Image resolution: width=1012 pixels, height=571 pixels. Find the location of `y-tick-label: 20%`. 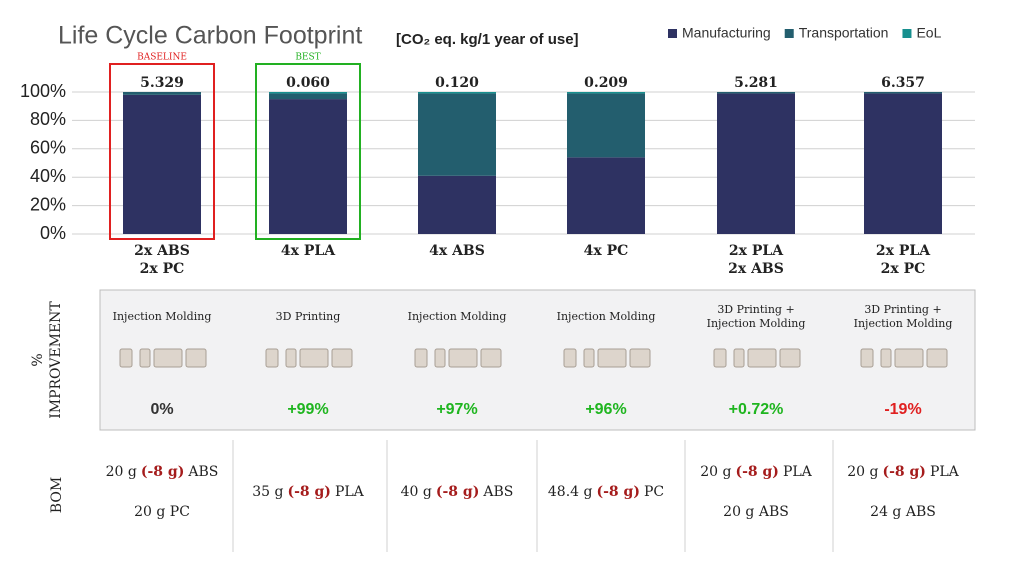

y-tick-label: 20% is located at coordinates (48, 204).